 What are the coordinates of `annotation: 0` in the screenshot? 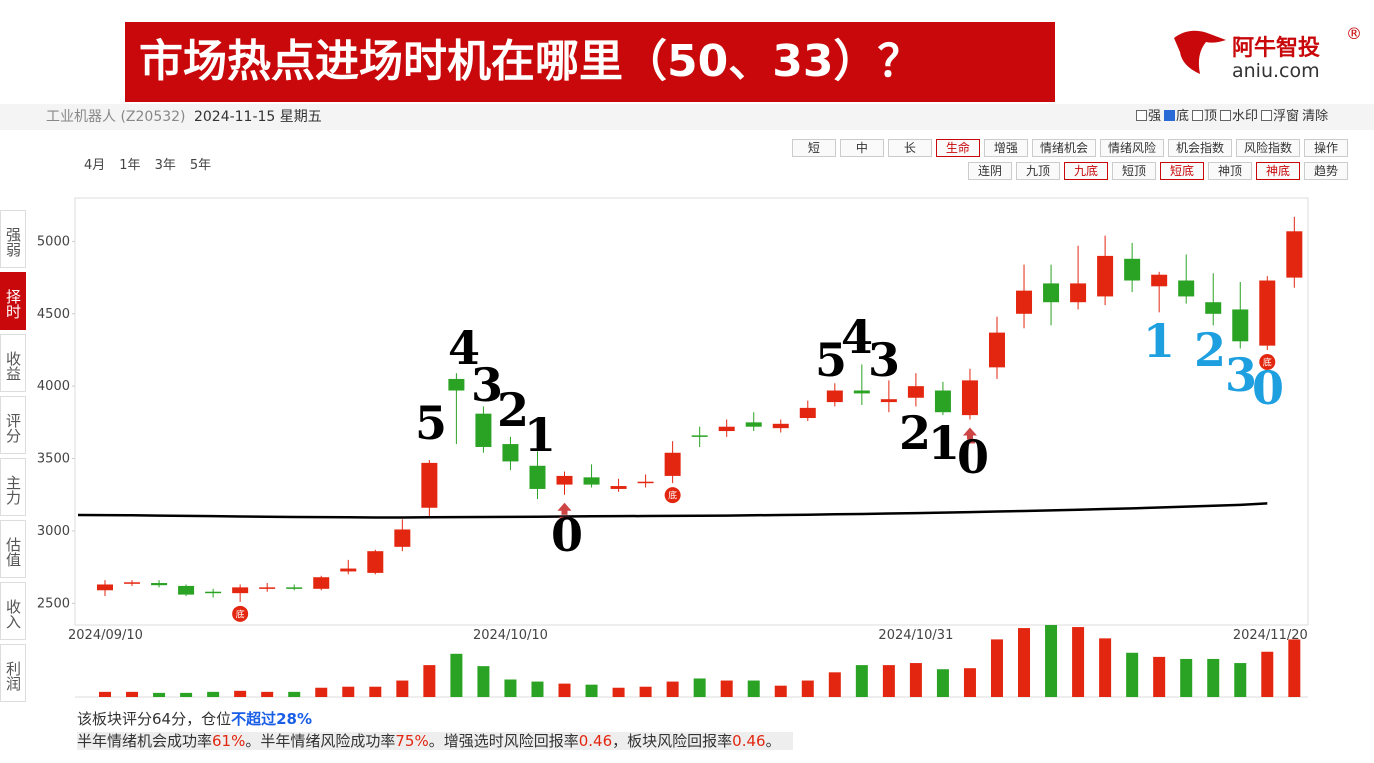 It's located at (567, 535).